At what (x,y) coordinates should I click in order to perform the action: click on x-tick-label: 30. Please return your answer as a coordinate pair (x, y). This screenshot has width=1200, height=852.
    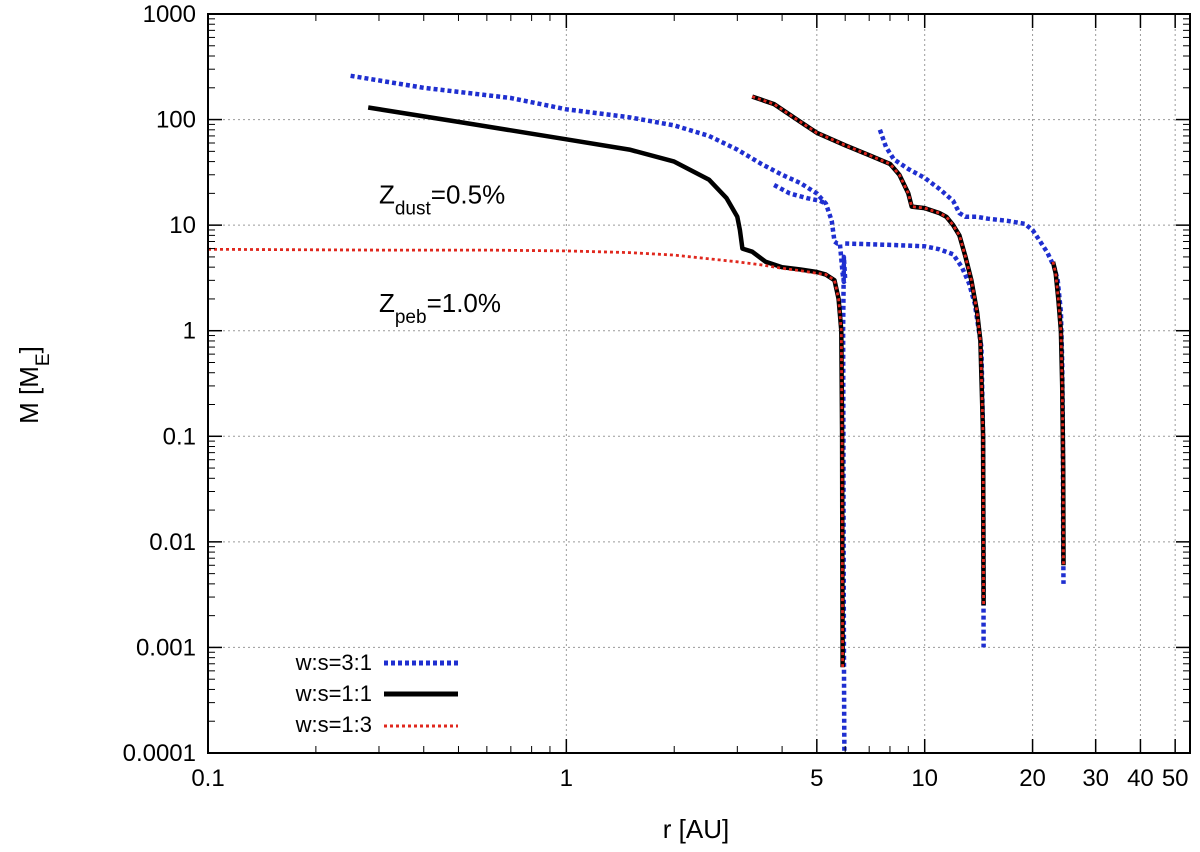
    Looking at the image, I should click on (1095, 778).